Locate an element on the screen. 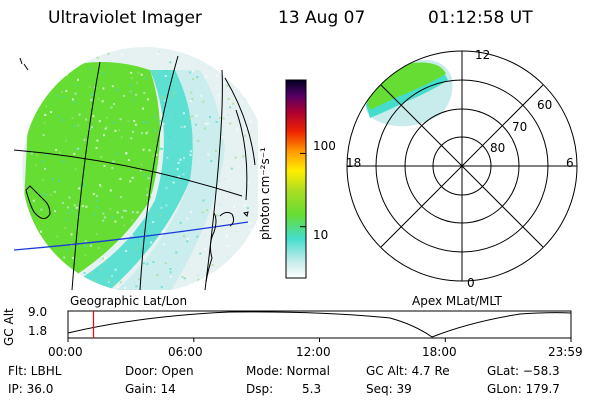 The width and height of the screenshot is (600, 400). colorbar-tick-100: 100 is located at coordinates (324, 146).